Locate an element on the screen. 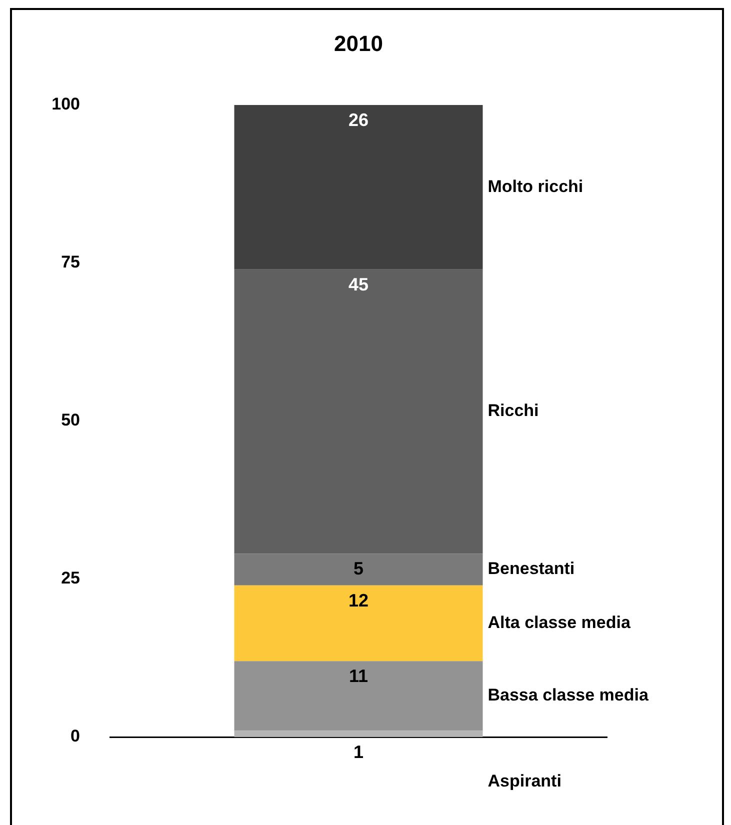 This screenshot has width=731, height=825. y-tick-label: 50 is located at coordinates (70, 420).